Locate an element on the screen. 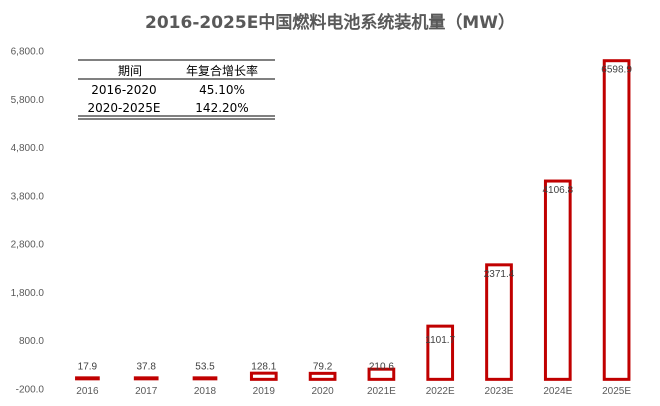  x-tick-label: 2023E is located at coordinates (499, 391).